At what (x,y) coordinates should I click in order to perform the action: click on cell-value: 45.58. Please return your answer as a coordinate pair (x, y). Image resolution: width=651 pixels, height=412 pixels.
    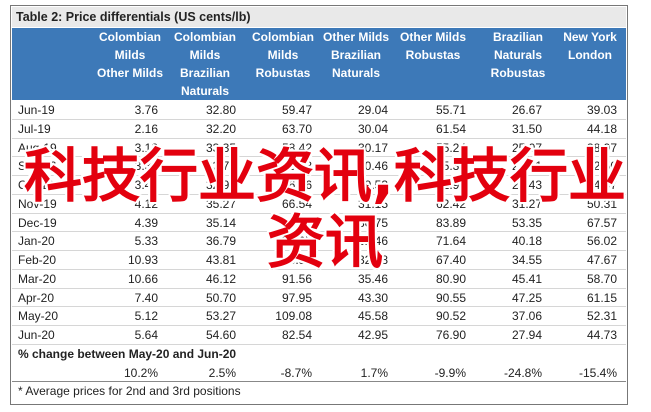
    Looking at the image, I should click on (372, 316).